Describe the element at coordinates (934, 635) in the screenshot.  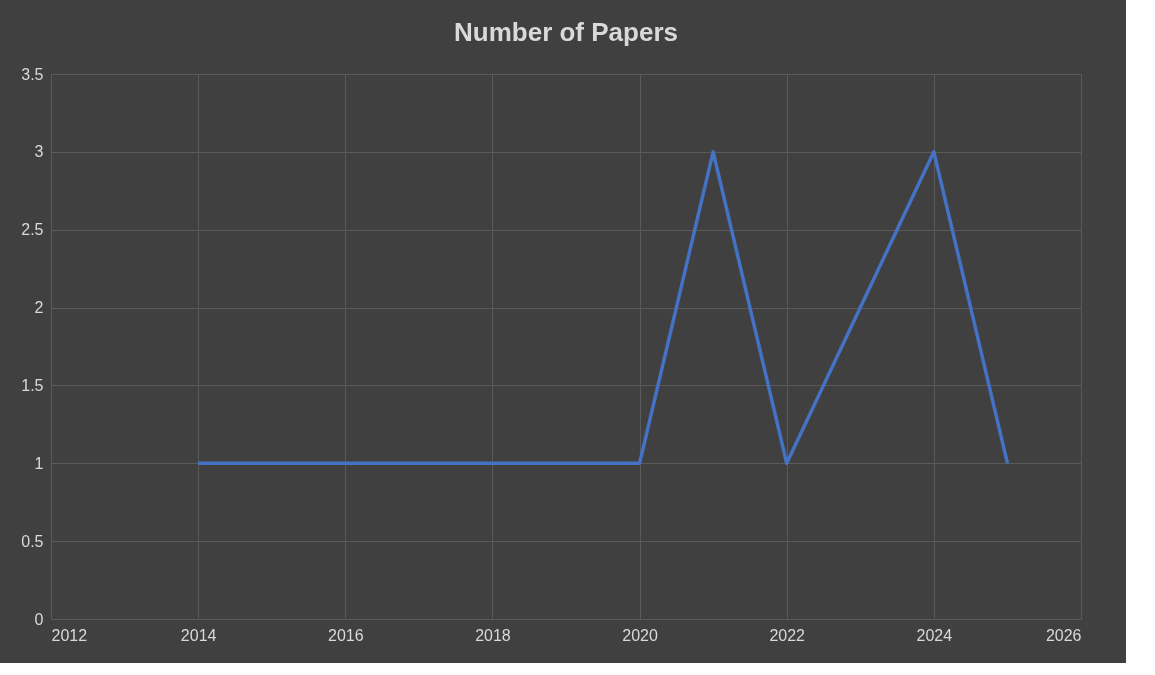
I see `x-tick-label: 2024` at that location.